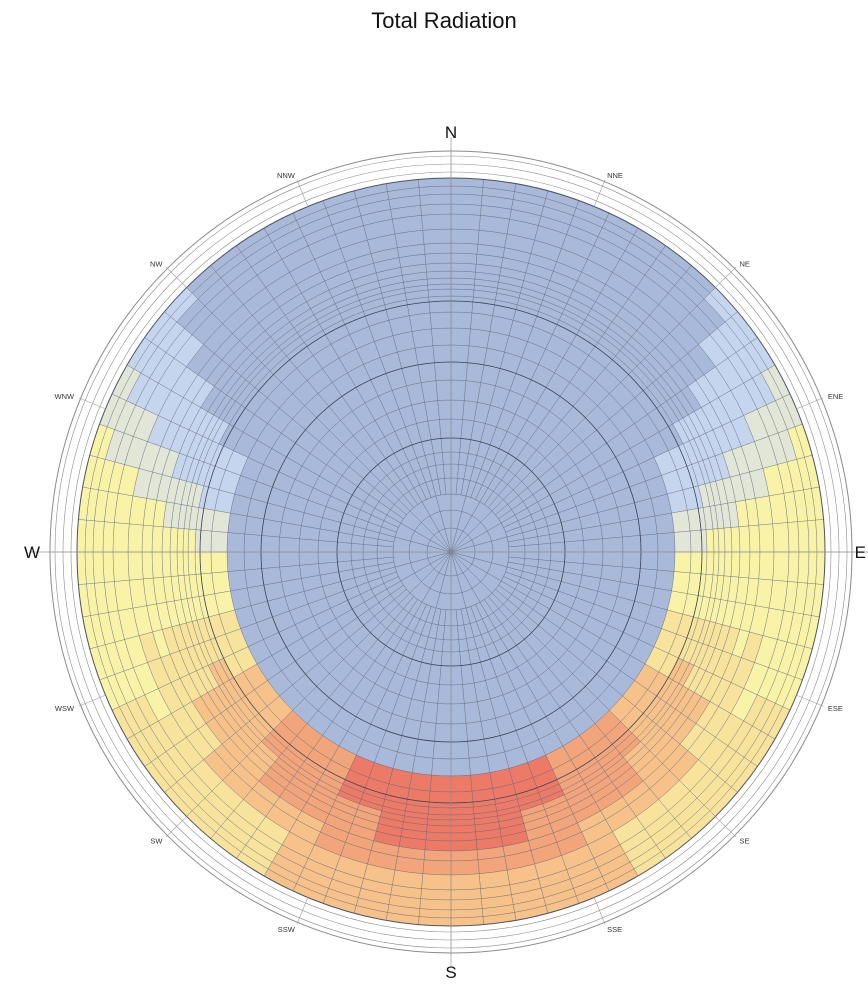 Image resolution: width=868 pixels, height=988 pixels. What do you see at coordinates (745, 841) in the screenshot?
I see `direction-label-se: SE` at bounding box center [745, 841].